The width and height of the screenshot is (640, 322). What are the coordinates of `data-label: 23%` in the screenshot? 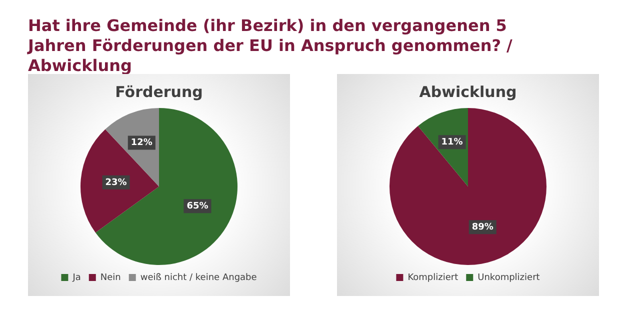 It's located at (116, 183).